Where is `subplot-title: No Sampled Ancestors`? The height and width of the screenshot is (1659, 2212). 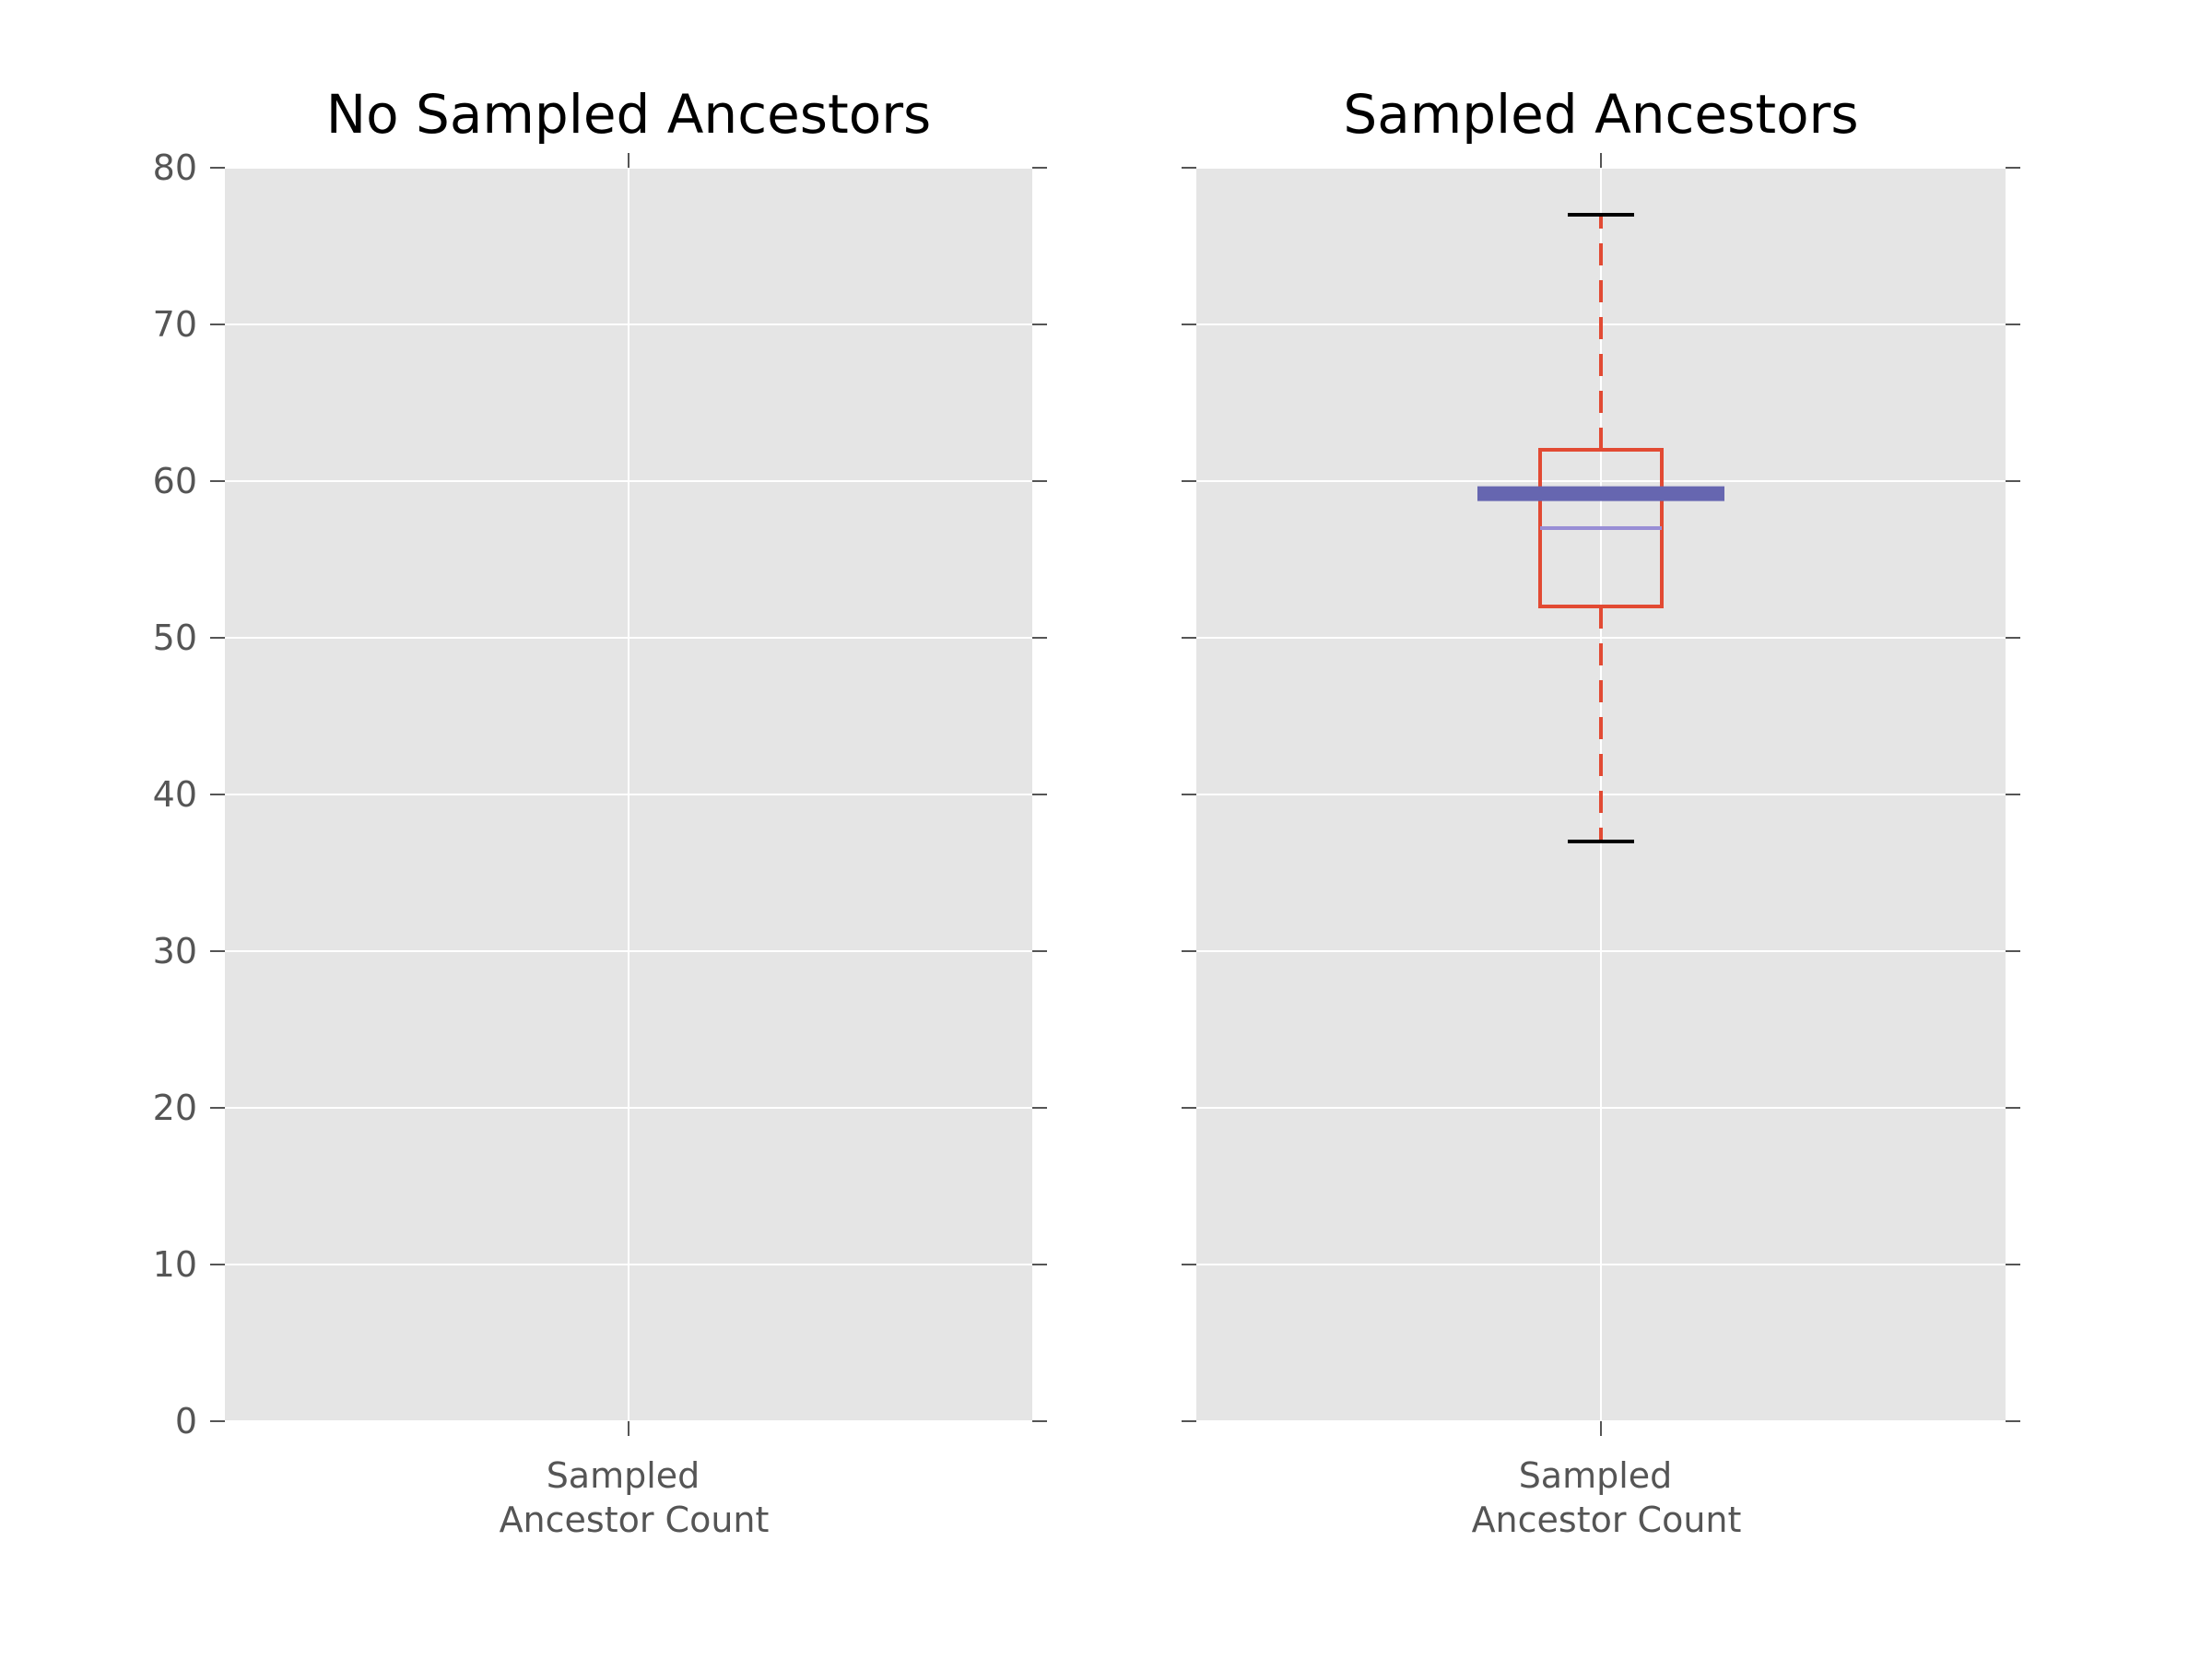
subplot-title: No Sampled Ancestors is located at coordinates (629, 114).